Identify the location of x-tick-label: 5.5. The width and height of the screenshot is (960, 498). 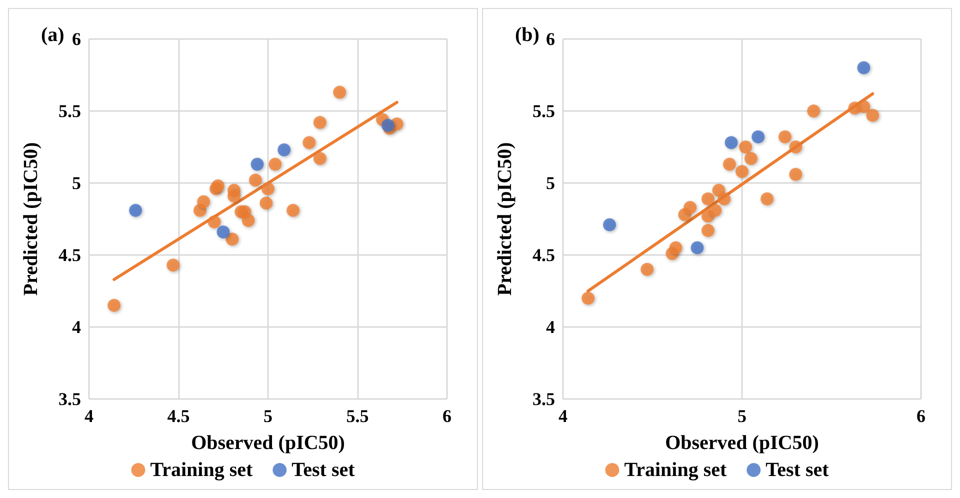
(357, 416).